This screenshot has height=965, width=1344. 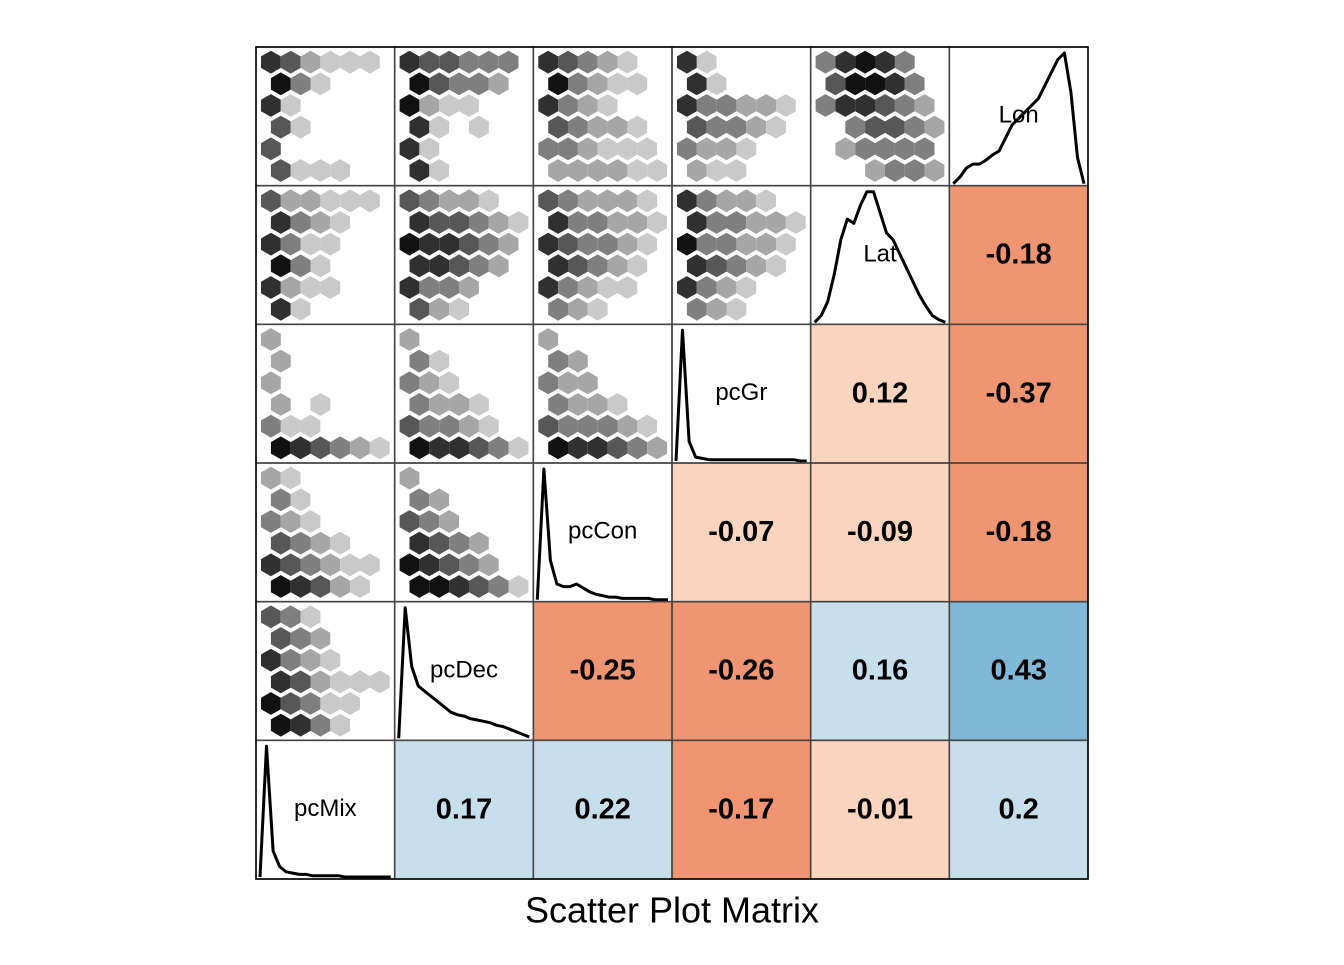 I want to click on correlation-label: 0.2, so click(x=1019, y=809).